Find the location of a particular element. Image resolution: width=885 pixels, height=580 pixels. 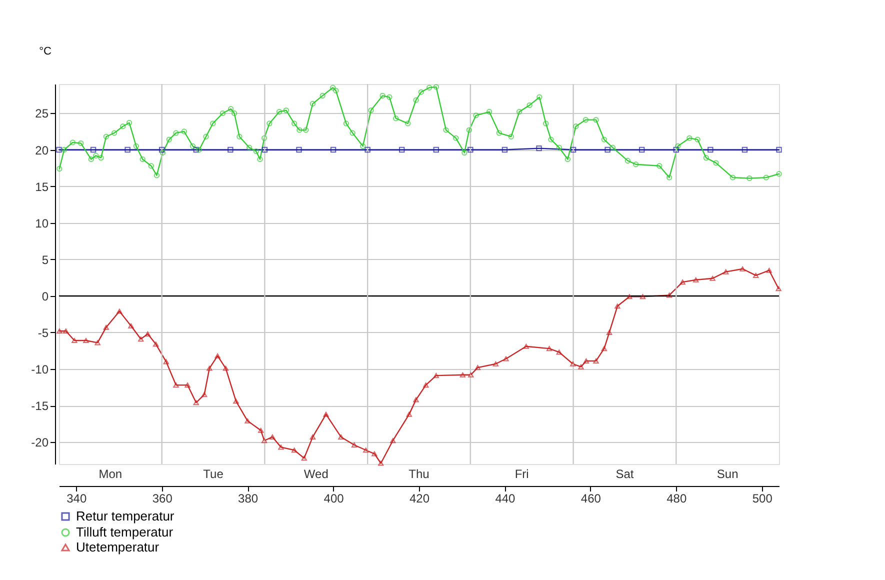

y-tick-label: -10 is located at coordinates (40, 369).